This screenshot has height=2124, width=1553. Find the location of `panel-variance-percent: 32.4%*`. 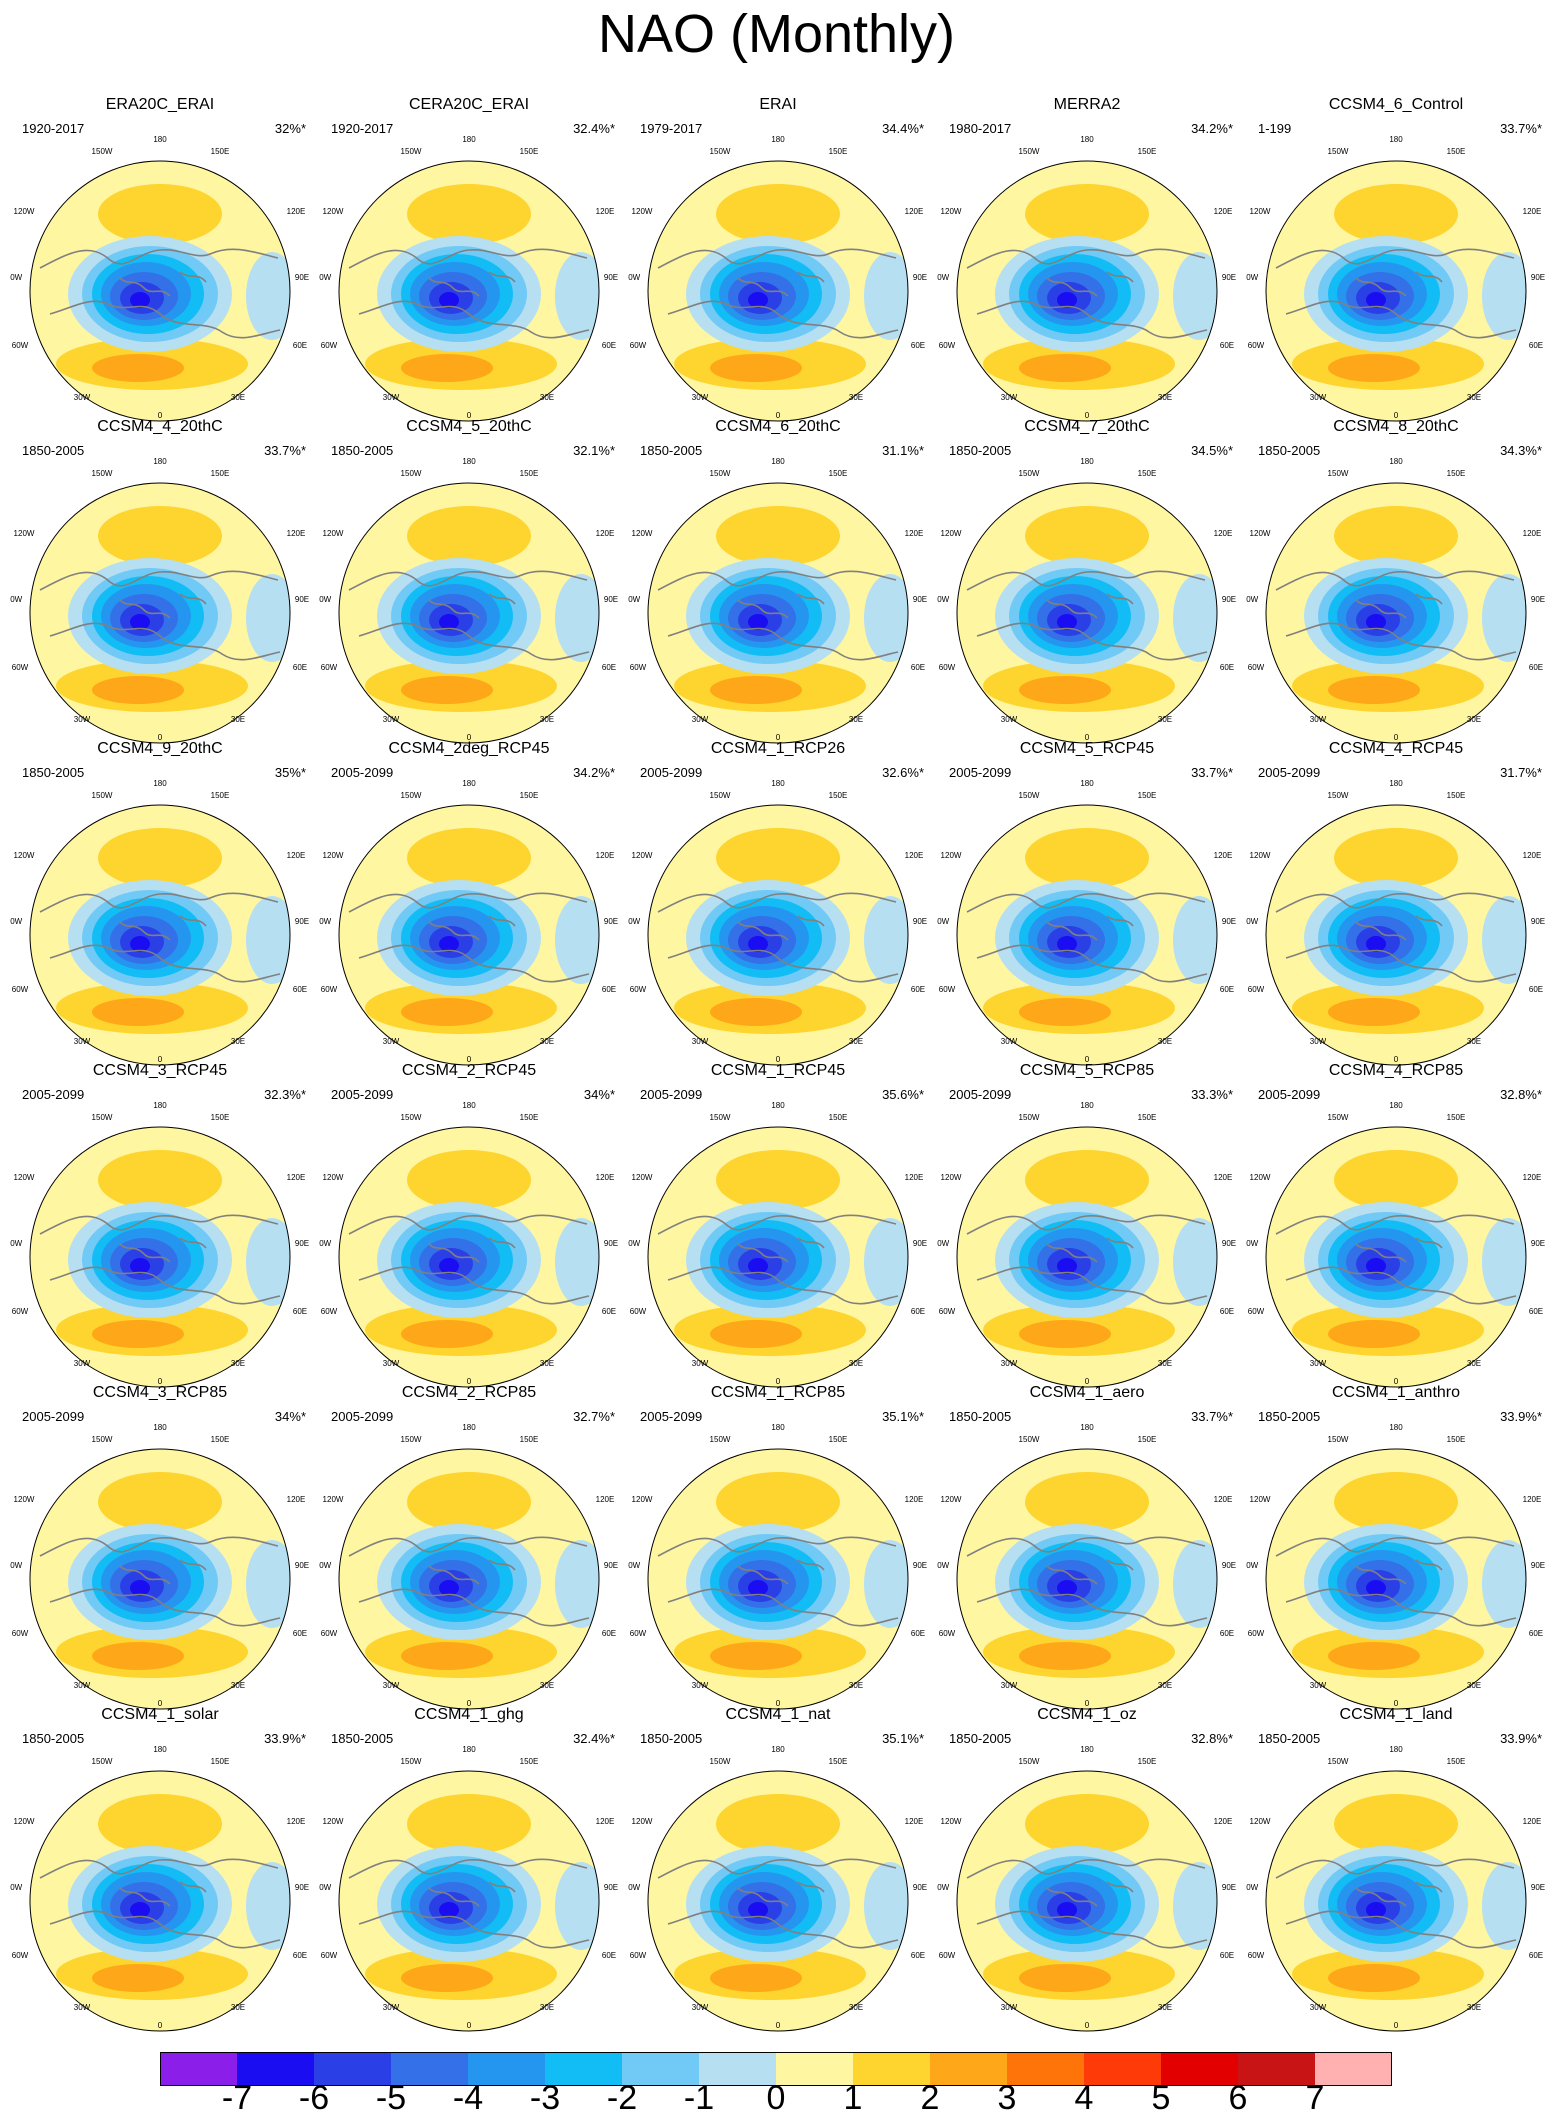

panel-variance-percent: 32.4%* is located at coordinates (594, 1738).